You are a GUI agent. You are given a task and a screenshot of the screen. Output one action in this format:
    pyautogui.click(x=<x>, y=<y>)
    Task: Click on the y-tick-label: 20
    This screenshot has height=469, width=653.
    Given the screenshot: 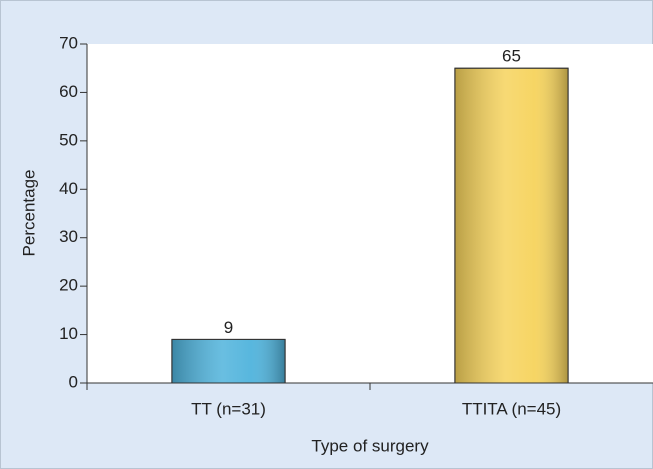 What is the action you would take?
    pyautogui.click(x=68, y=285)
    